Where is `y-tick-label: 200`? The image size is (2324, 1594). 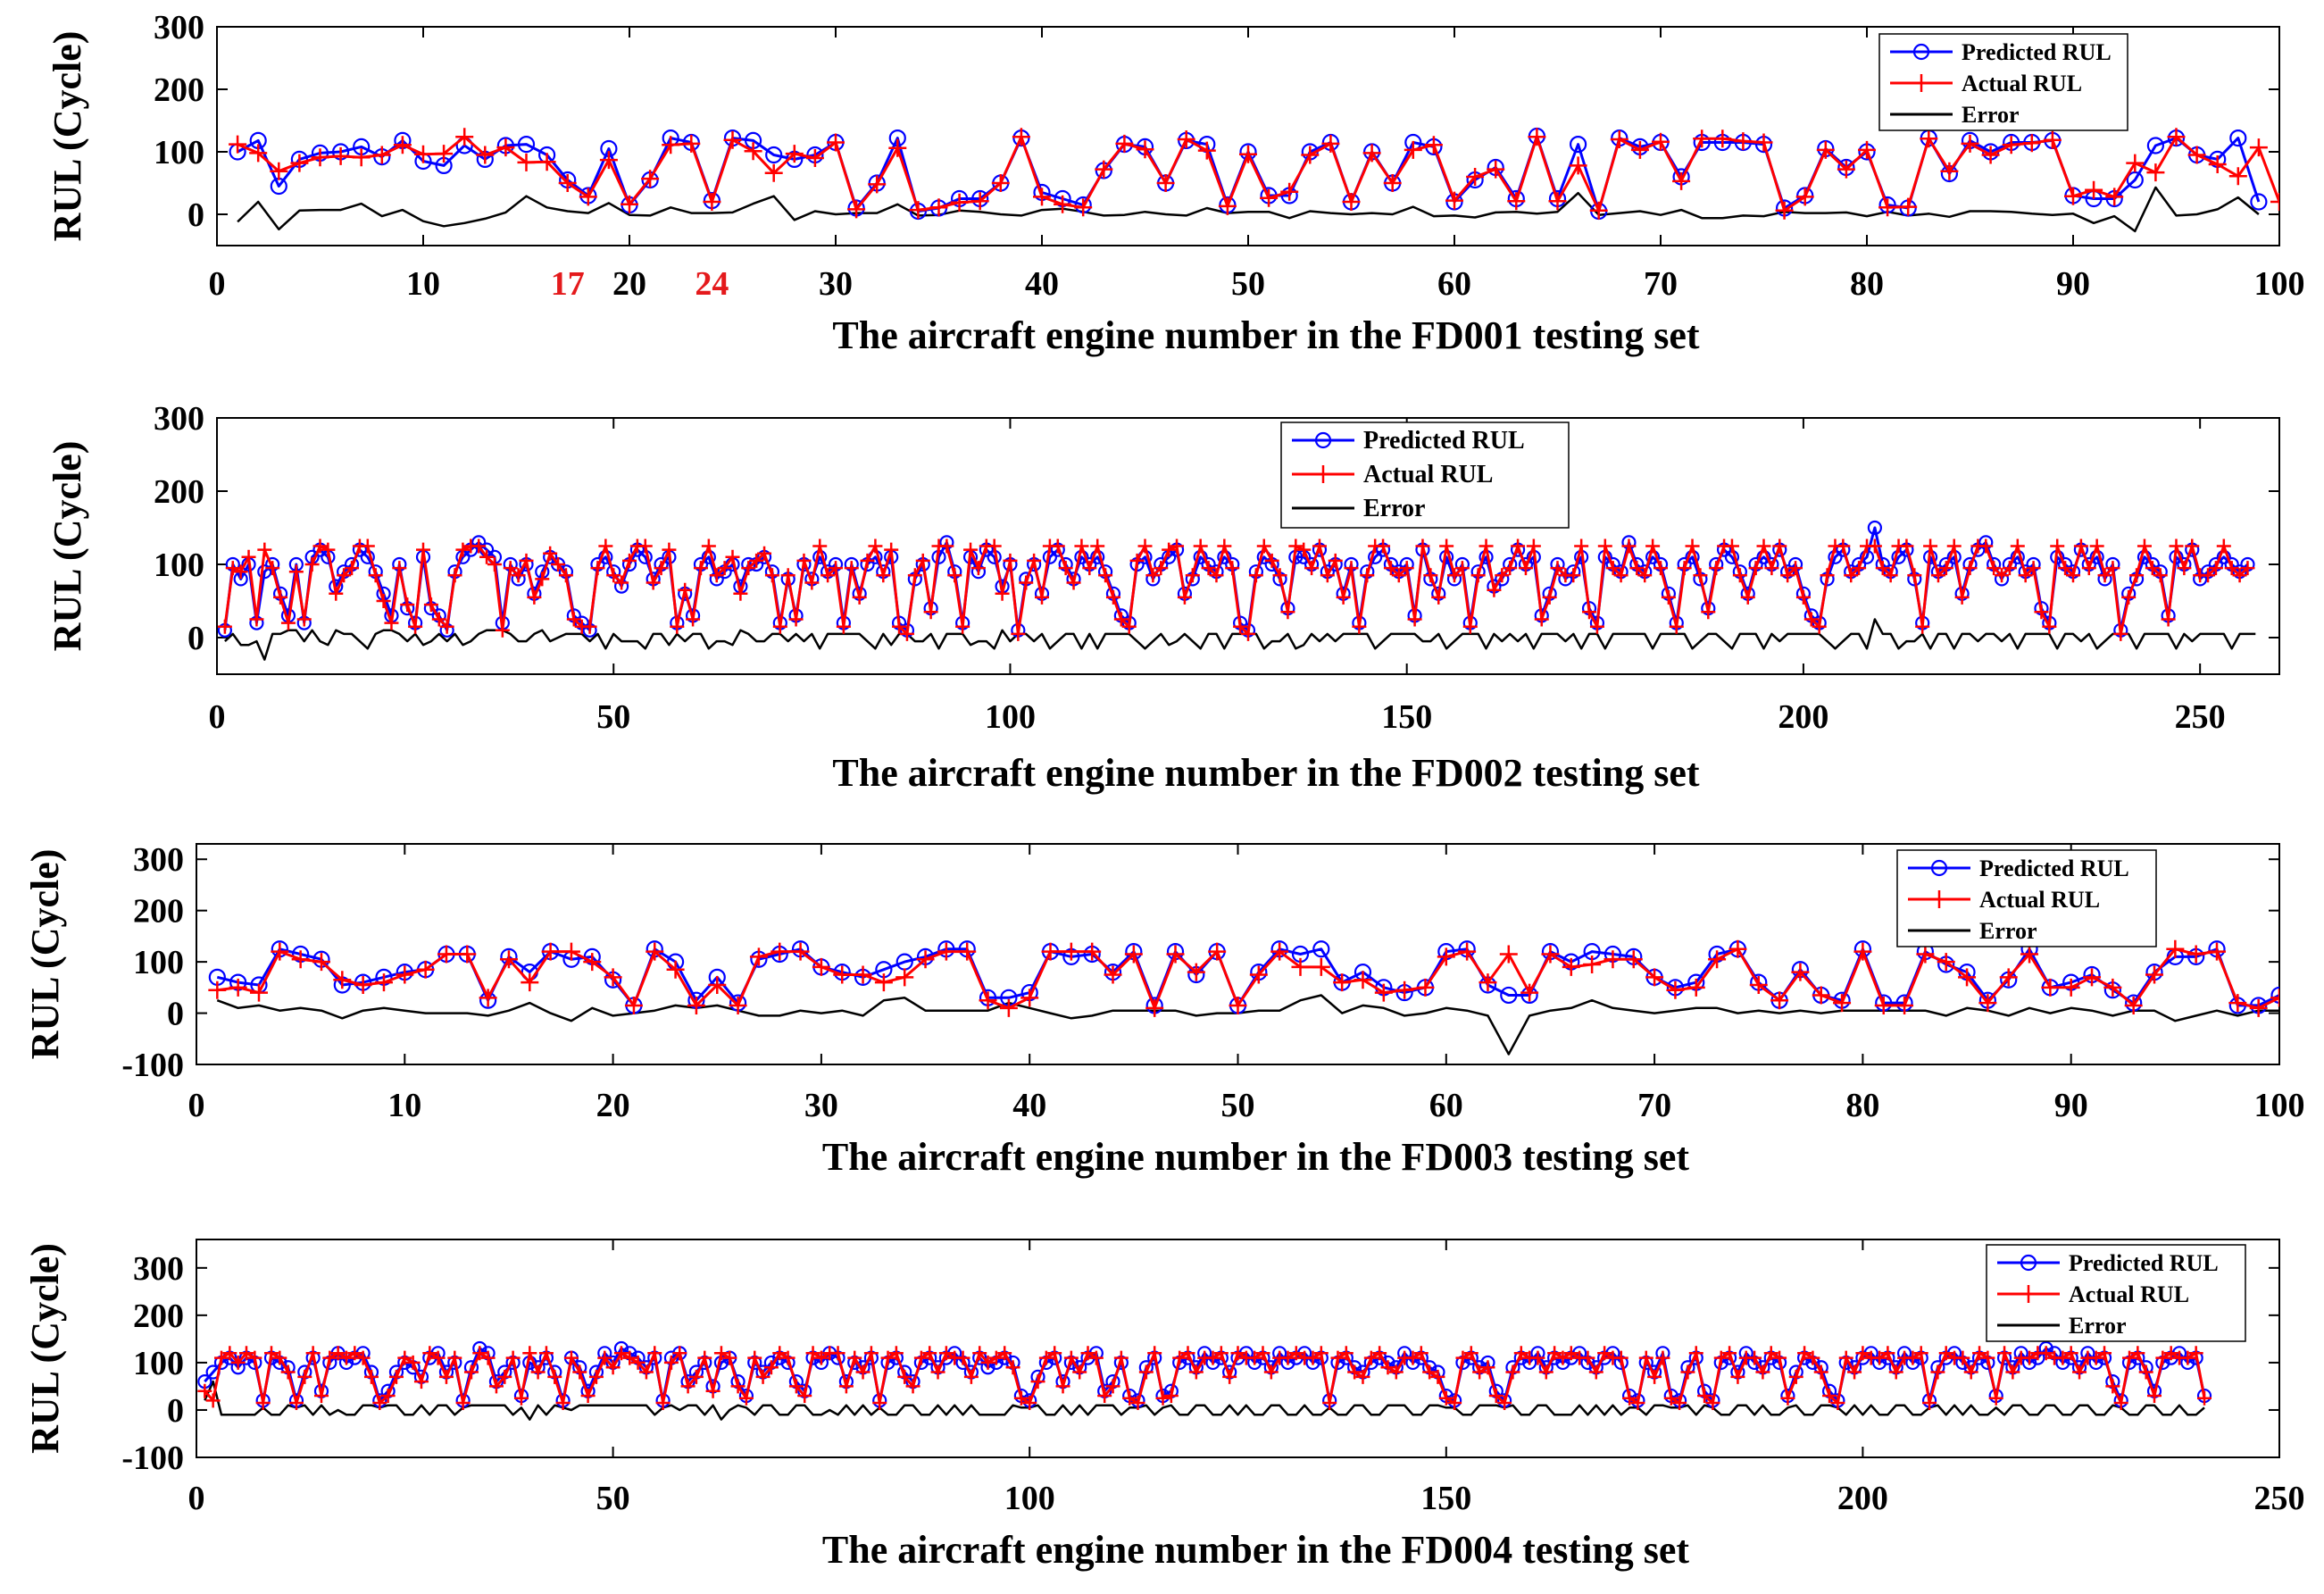
y-tick-label: 200 is located at coordinates (179, 90).